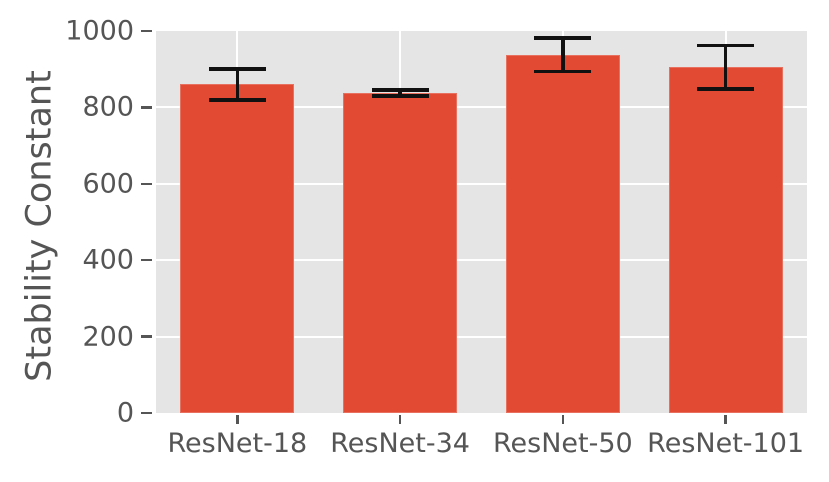 This screenshot has height=482, width=829. I want to click on y-tick-label: 200, so click(108, 337).